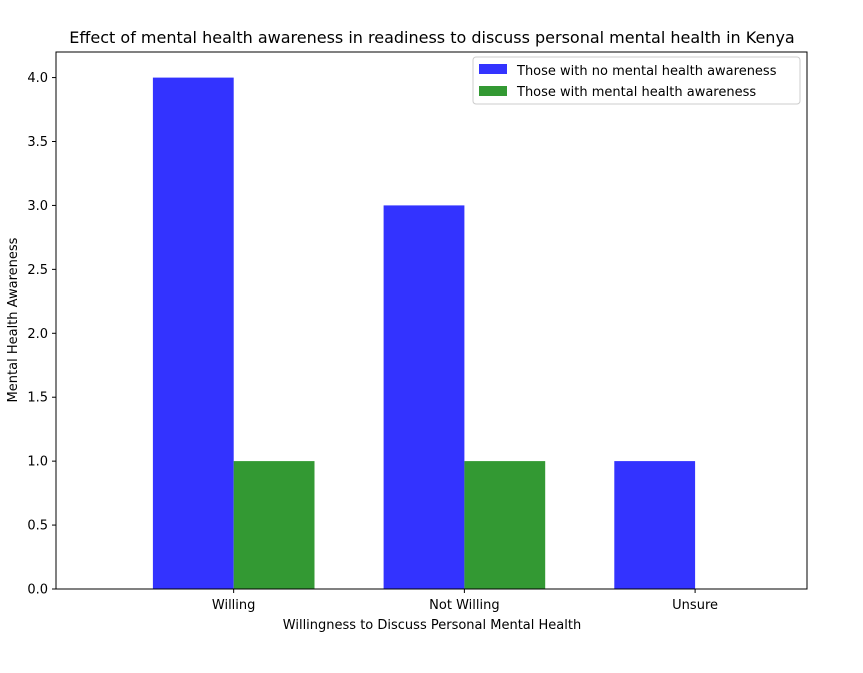 The width and height of the screenshot is (863, 673). Describe the element at coordinates (13, 319) in the screenshot. I see `y-axis-label: Mental Health Awareness` at that location.